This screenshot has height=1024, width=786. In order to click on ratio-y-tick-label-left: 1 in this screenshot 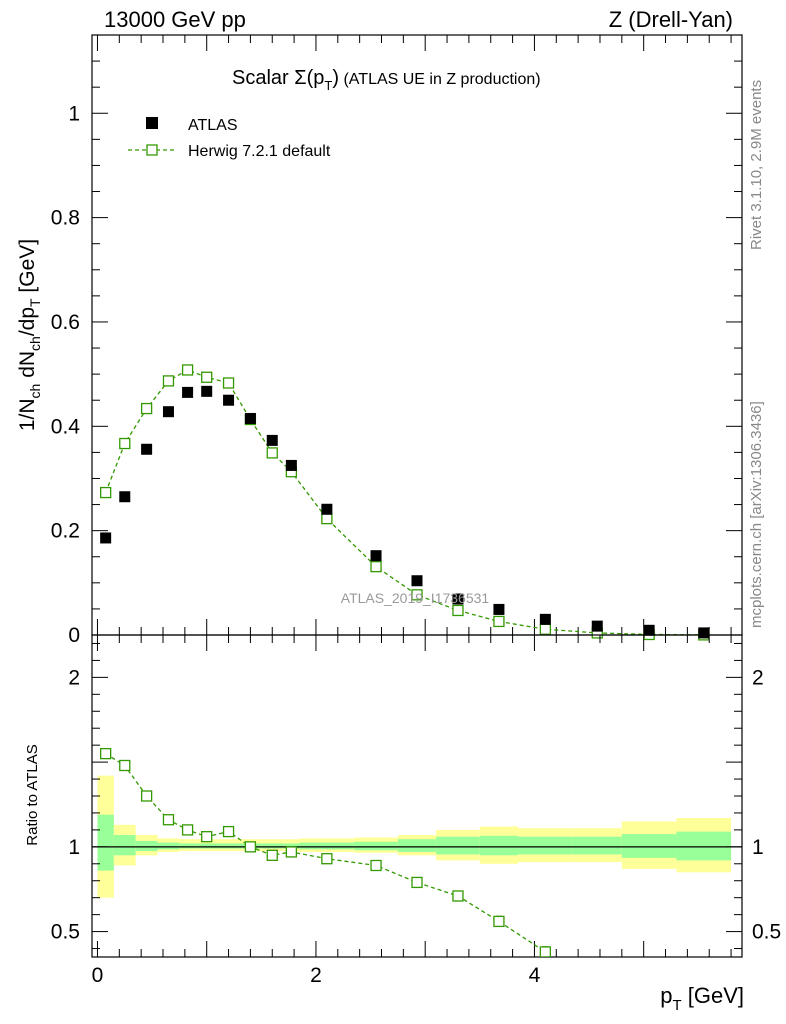, I will do `click(74, 847)`.